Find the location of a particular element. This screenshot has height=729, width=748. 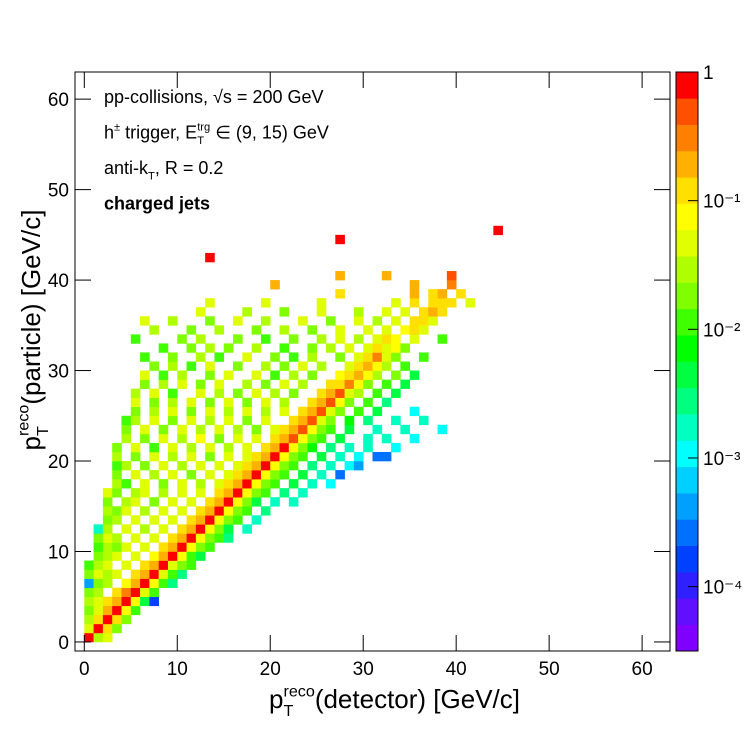

text-part: trg is located at coordinates (203, 127).